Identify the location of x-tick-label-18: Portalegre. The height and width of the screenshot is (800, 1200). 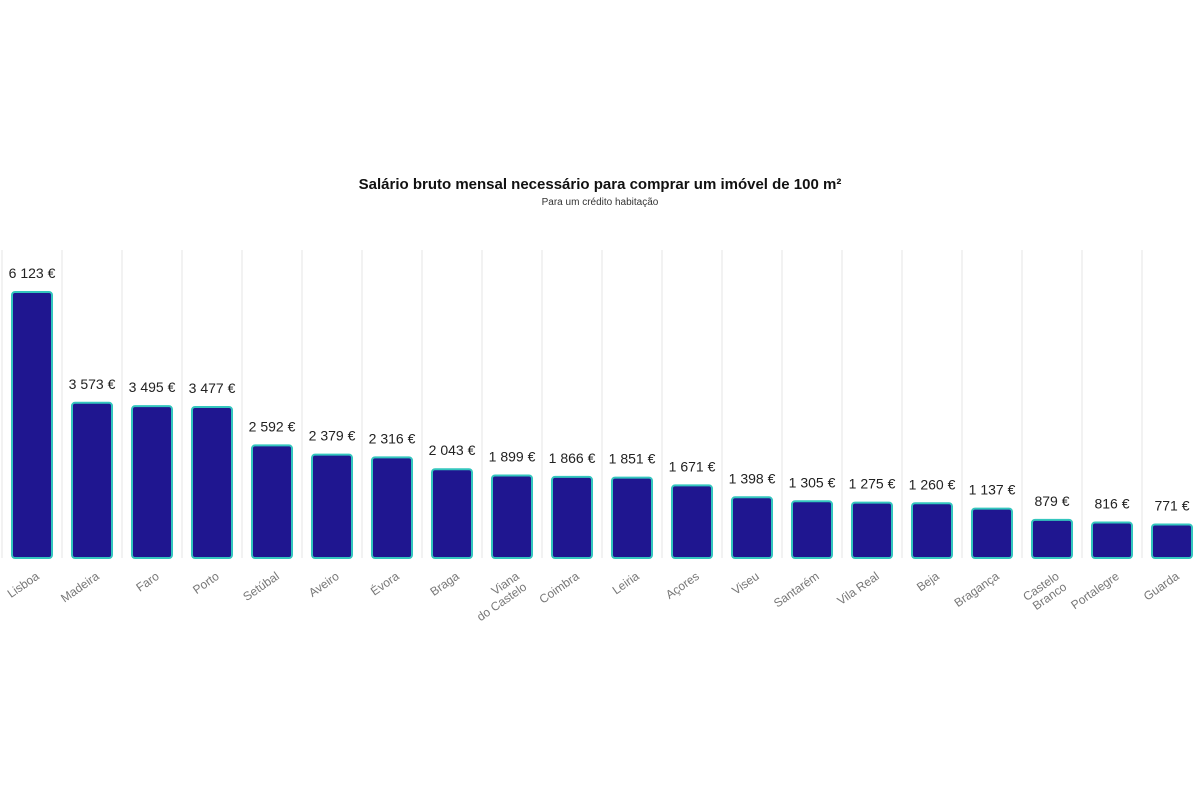
(1095, 590).